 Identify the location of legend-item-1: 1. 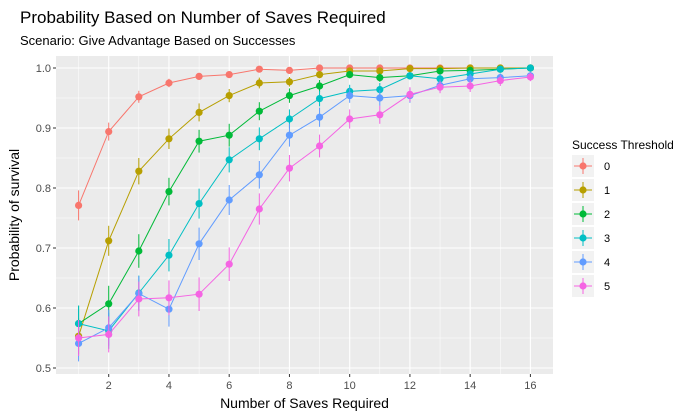
(591, 190).